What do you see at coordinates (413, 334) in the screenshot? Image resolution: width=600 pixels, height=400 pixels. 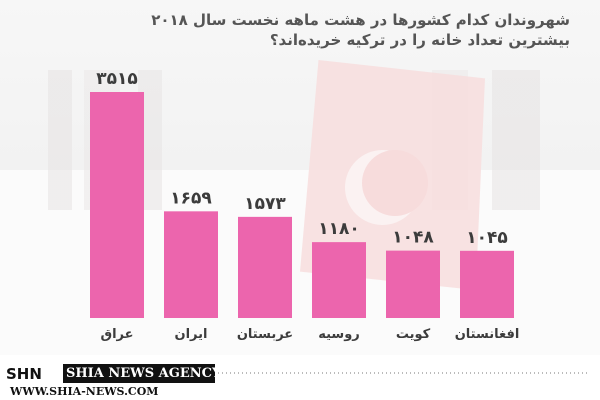 I see `category-label-4: کویت` at bounding box center [413, 334].